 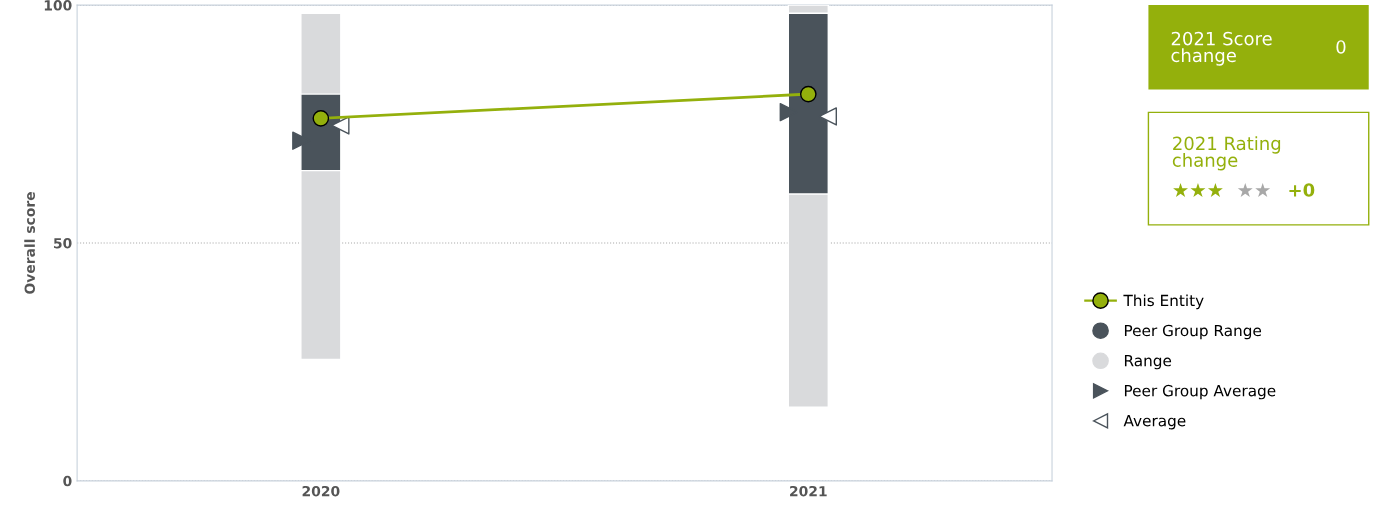 What do you see at coordinates (1154, 422) in the screenshot?
I see `legend-label: Average` at bounding box center [1154, 422].